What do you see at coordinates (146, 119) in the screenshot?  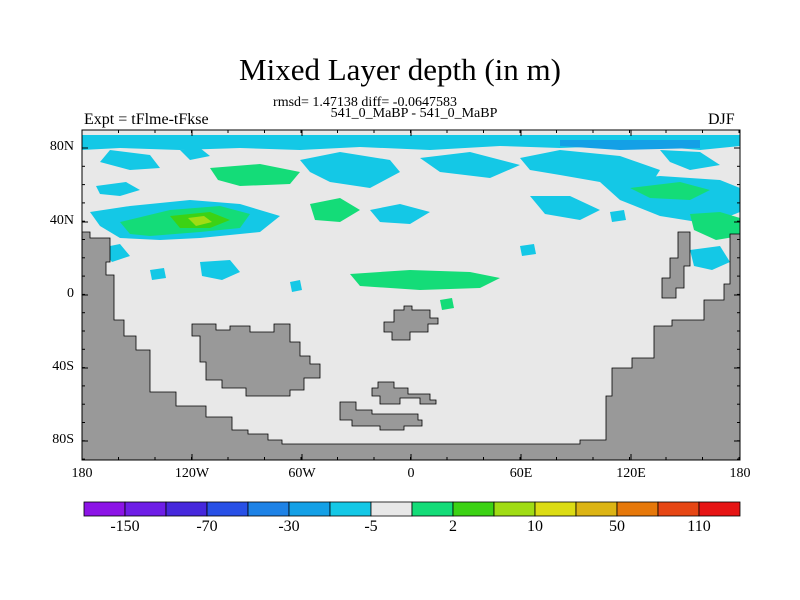 I see `experiment-label: Expt = tFlme-tFkse` at bounding box center [146, 119].